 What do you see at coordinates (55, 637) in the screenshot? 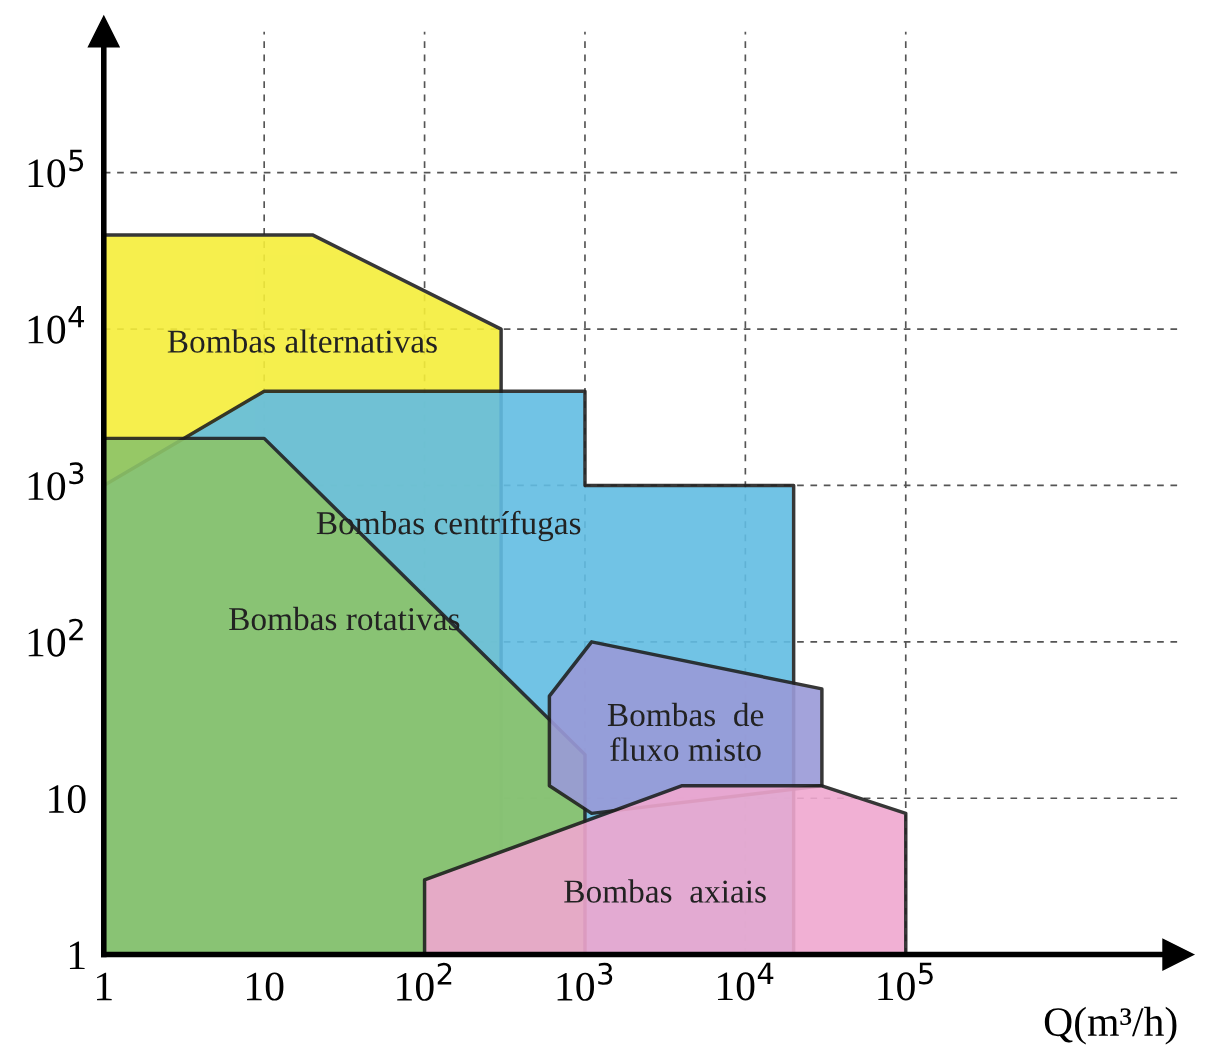
I see `y-tick-label: 10$^{2}$` at bounding box center [55, 637].